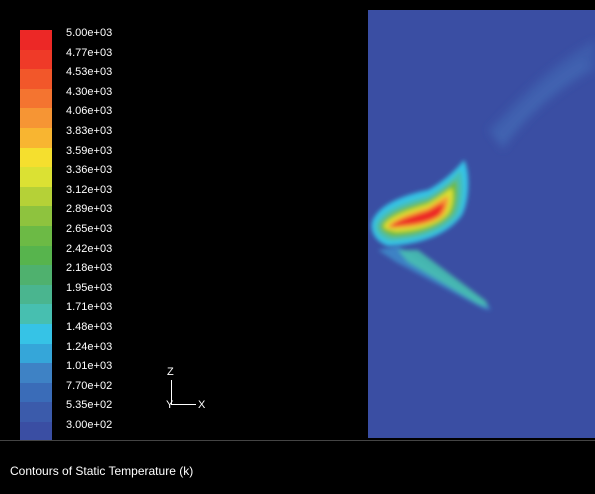 The height and width of the screenshot is (494, 595). Describe the element at coordinates (89, 405) in the screenshot. I see `legend-label: 5.35e+02` at that location.